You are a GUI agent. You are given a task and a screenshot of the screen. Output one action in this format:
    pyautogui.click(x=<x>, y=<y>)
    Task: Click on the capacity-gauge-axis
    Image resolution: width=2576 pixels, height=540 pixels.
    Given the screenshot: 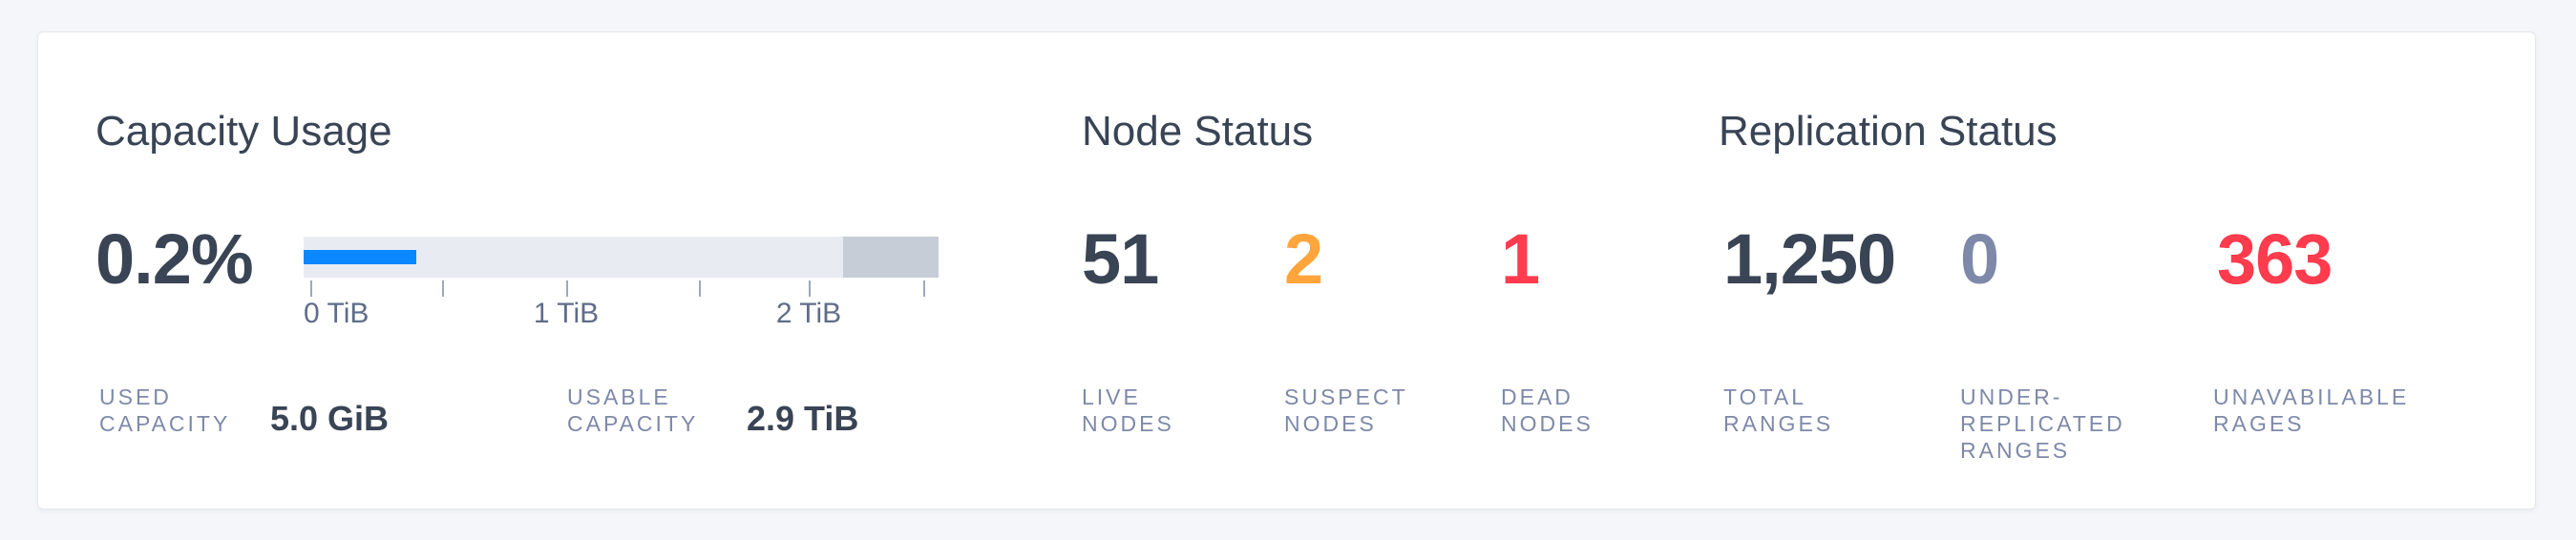 What is the action you would take?
    pyautogui.click(x=621, y=288)
    